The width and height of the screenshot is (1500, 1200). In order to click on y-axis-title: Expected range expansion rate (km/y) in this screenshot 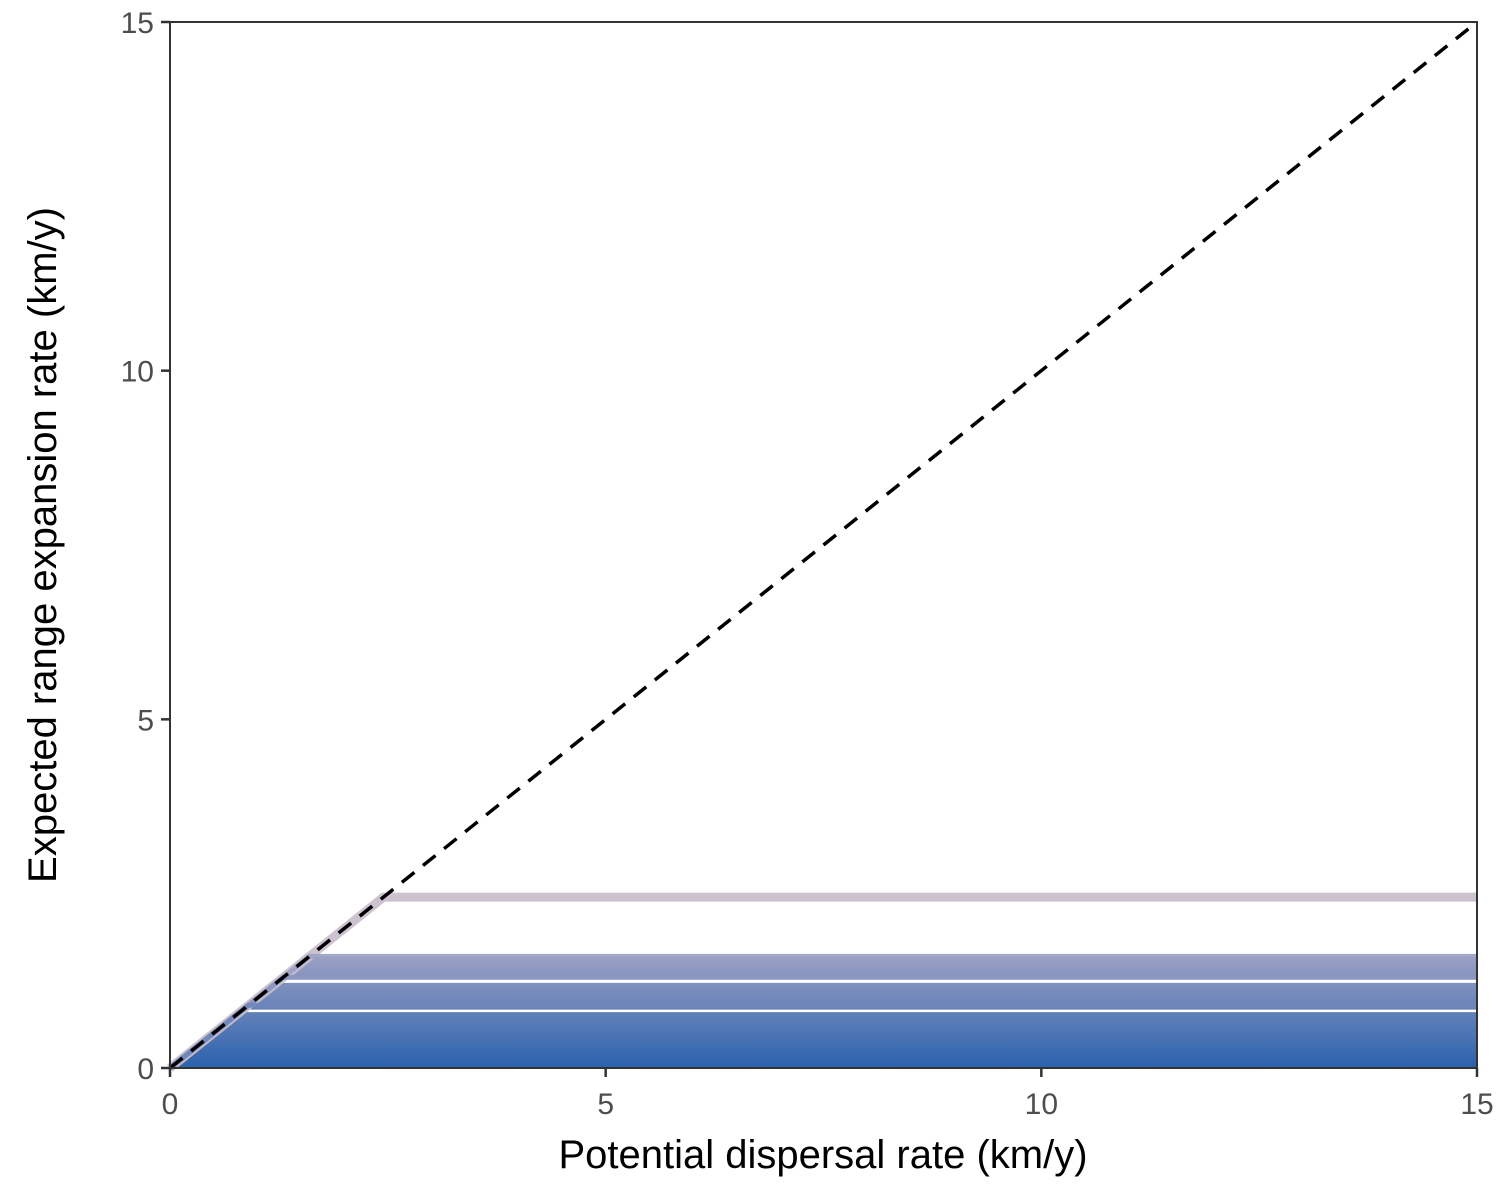, I will do `click(43, 545)`.